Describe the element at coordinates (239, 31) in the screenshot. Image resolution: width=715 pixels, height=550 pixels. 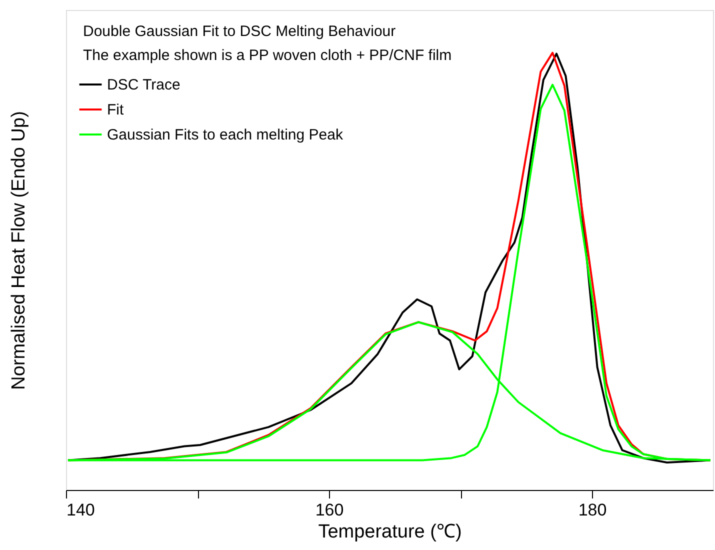
I see `chart-title: Double Gaussian Fit to DSC Melting Behaviour` at that location.